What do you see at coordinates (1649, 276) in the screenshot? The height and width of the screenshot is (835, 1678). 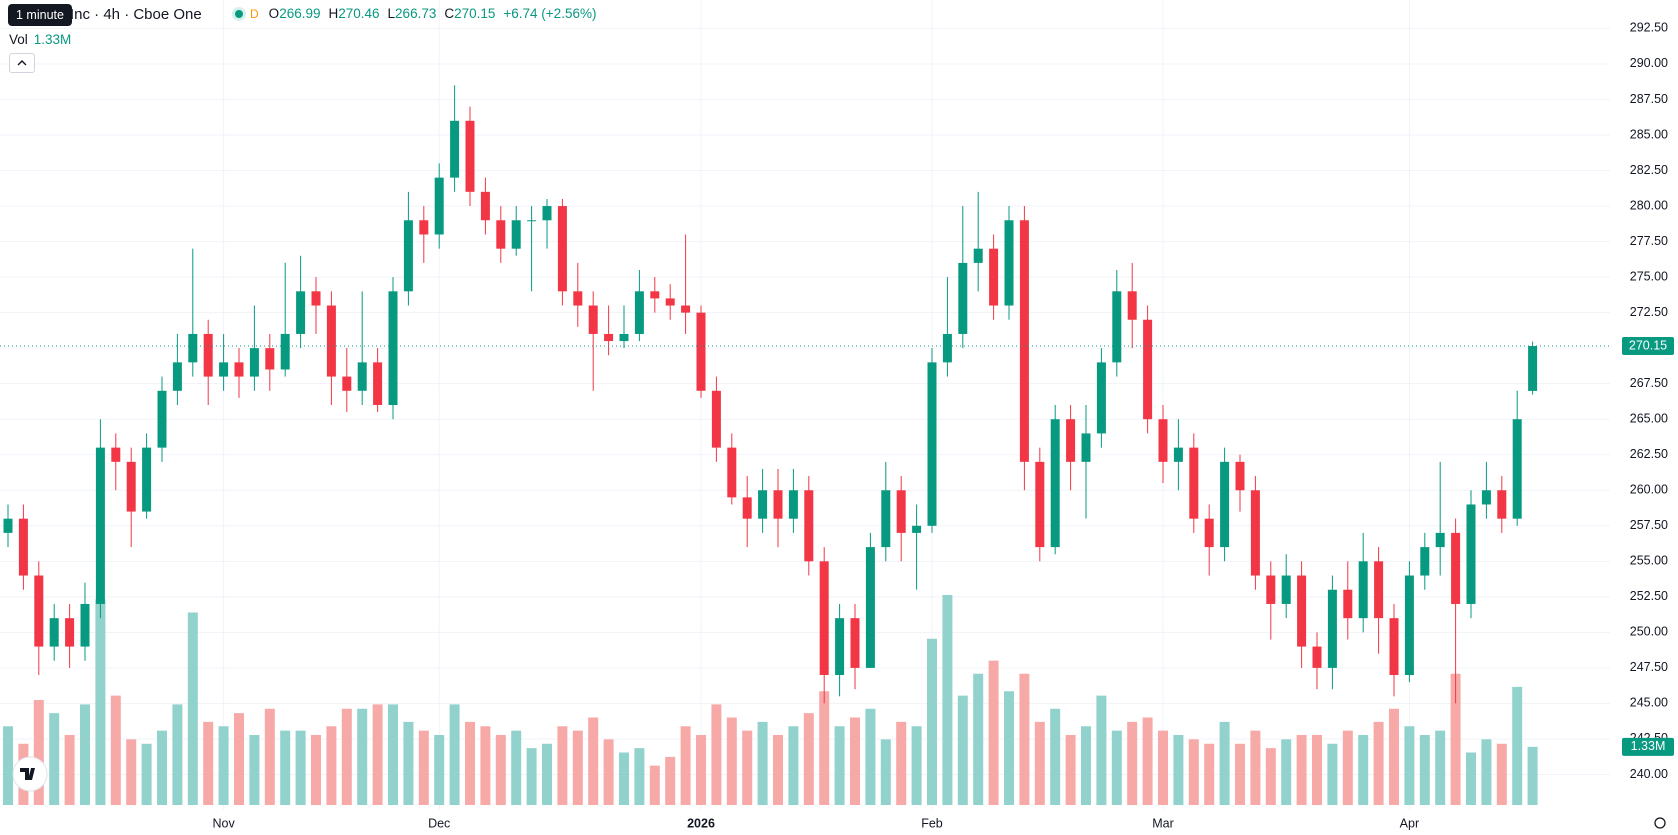 I see `y-tick-label: 275.00` at bounding box center [1649, 276].